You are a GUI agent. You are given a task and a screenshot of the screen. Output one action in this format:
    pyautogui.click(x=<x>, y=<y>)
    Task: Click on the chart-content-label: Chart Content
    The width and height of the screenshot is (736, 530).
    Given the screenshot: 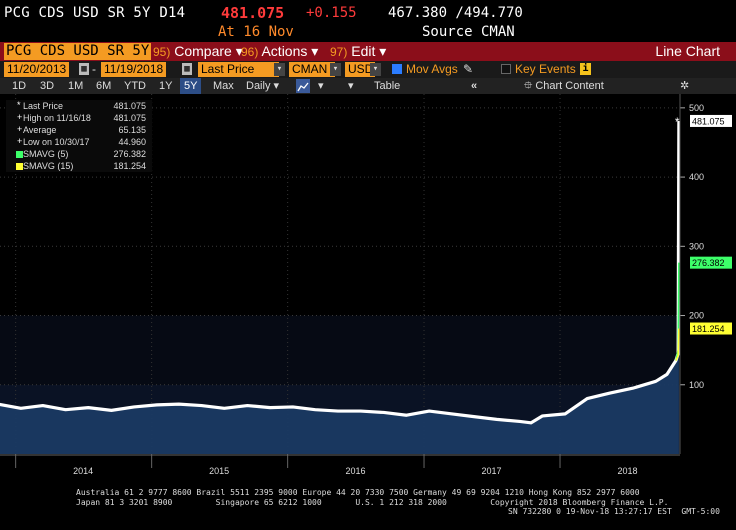 What is the action you would take?
    pyautogui.click(x=569, y=86)
    